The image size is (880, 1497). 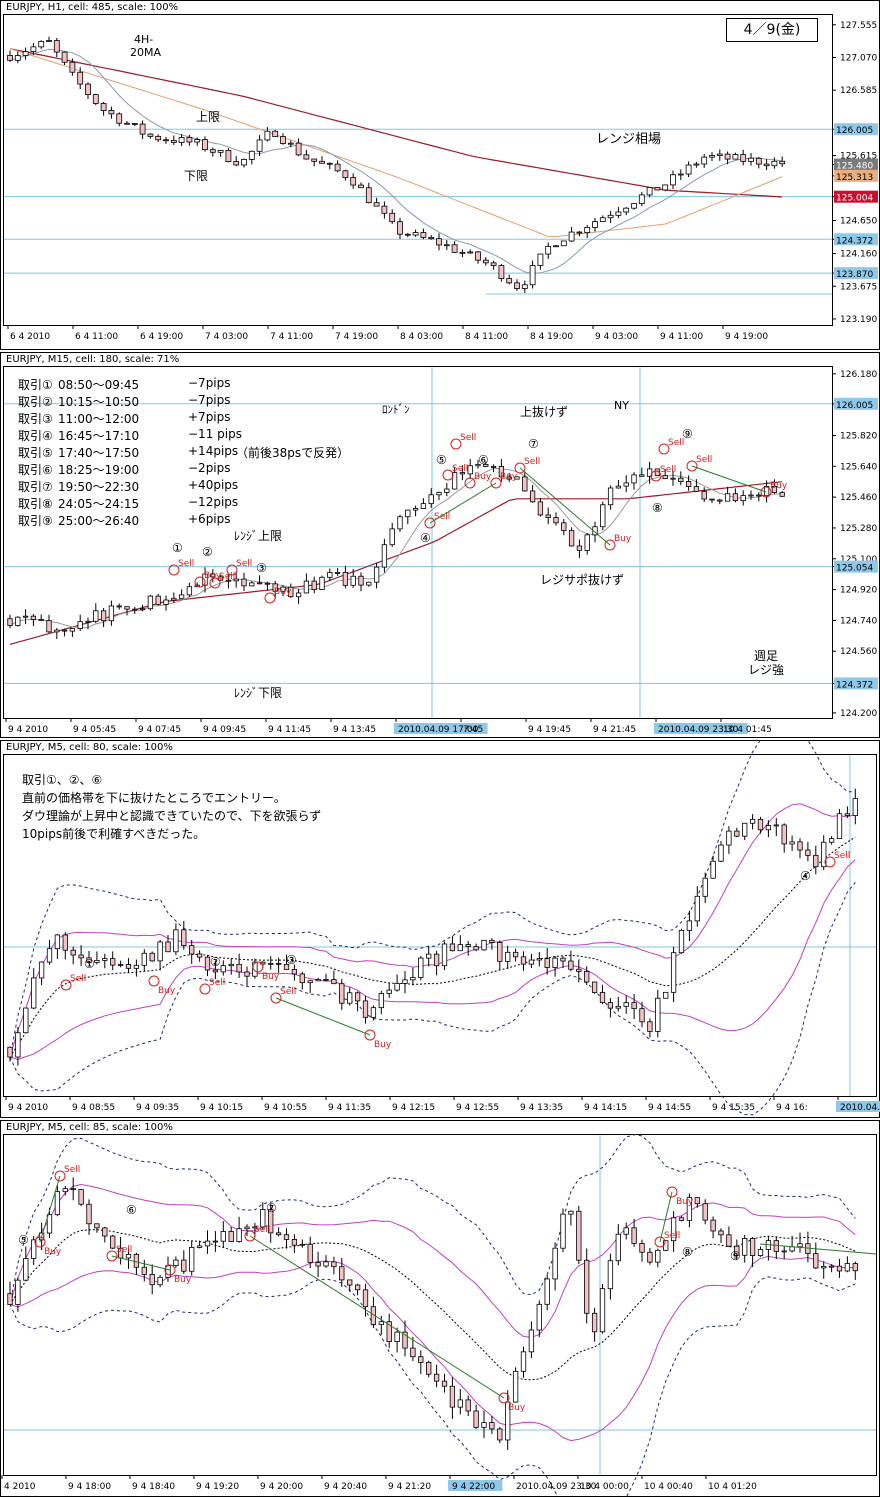 What do you see at coordinates (551, 337) in the screenshot?
I see `h1-x-label: 8 4 19:00` at bounding box center [551, 337].